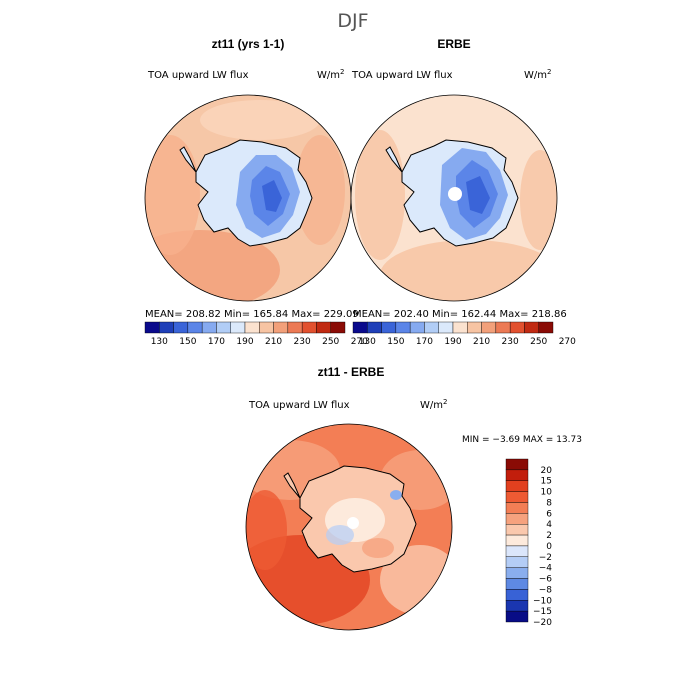 The width and height of the screenshot is (700, 700). Describe the element at coordinates (549, 503) in the screenshot. I see `colorbar-tick: 8` at that location.